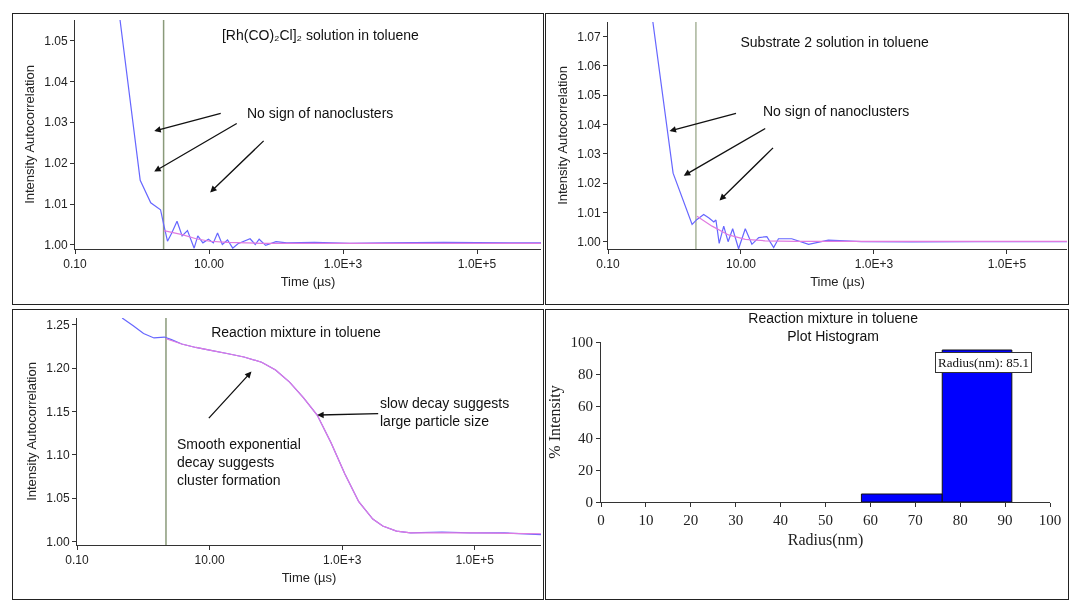 This screenshot has height=600, width=1069. Describe the element at coordinates (585, 438) in the screenshot. I see `y-tick-label: 40` at that location.